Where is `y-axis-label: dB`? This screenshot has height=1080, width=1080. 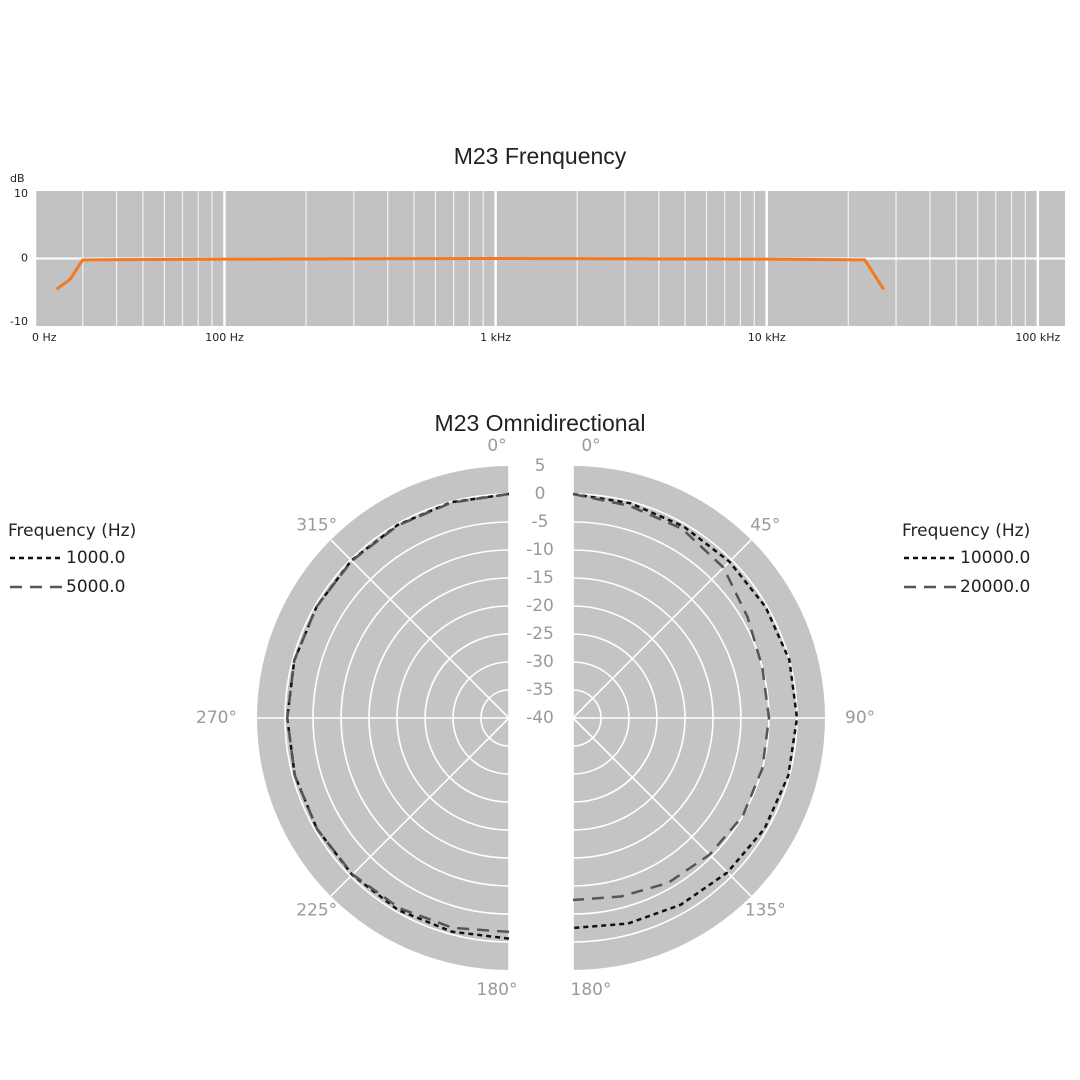
y-axis-label: dB is located at coordinates (17, 178).